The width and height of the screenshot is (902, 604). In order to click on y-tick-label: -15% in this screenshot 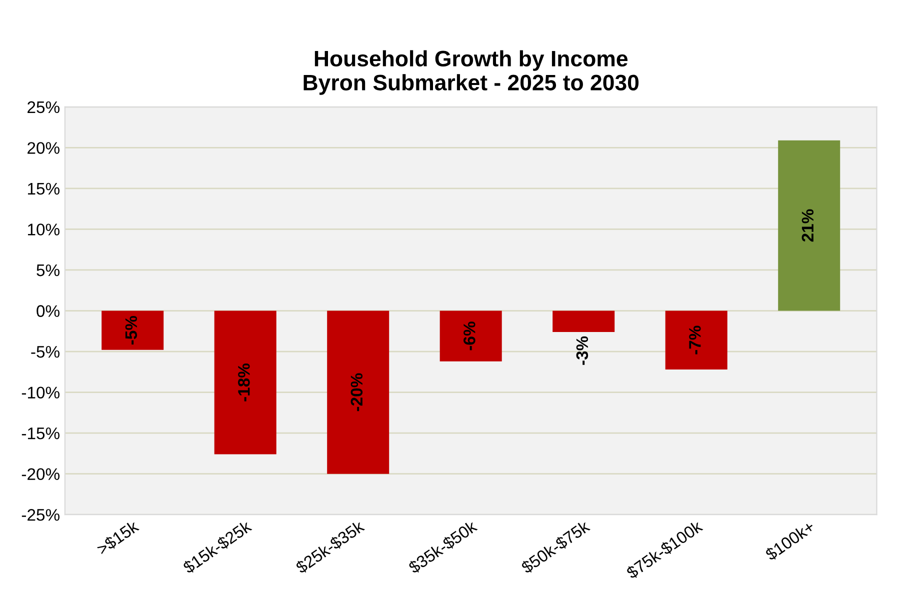, I will do `click(41, 434)`.